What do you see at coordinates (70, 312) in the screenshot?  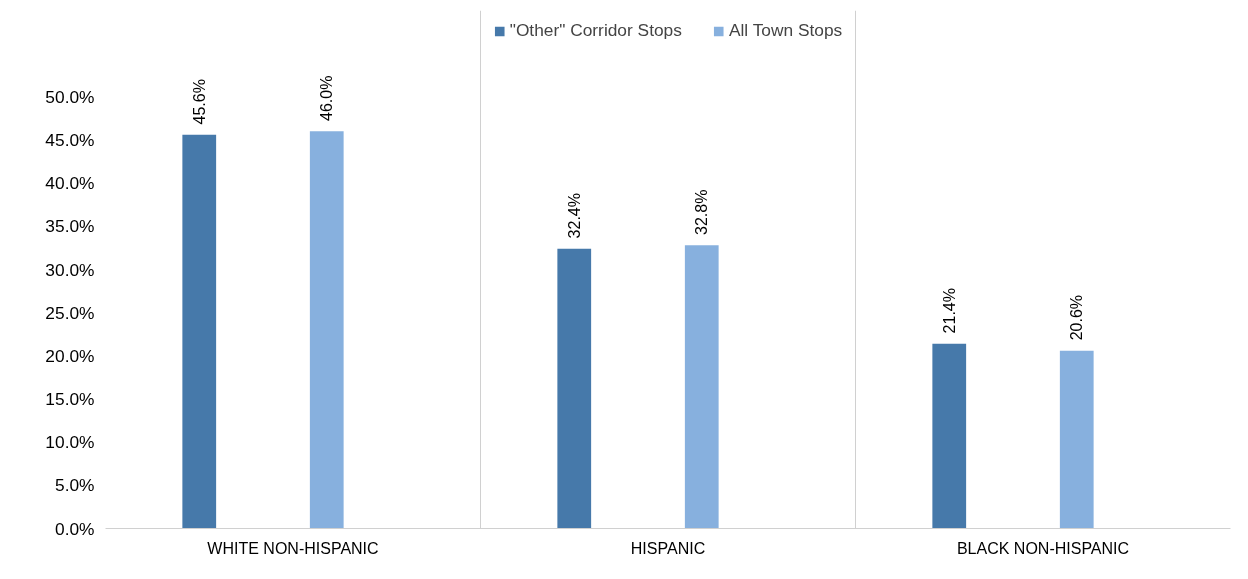 I see `y-tick-label: 25.0%` at bounding box center [70, 312].